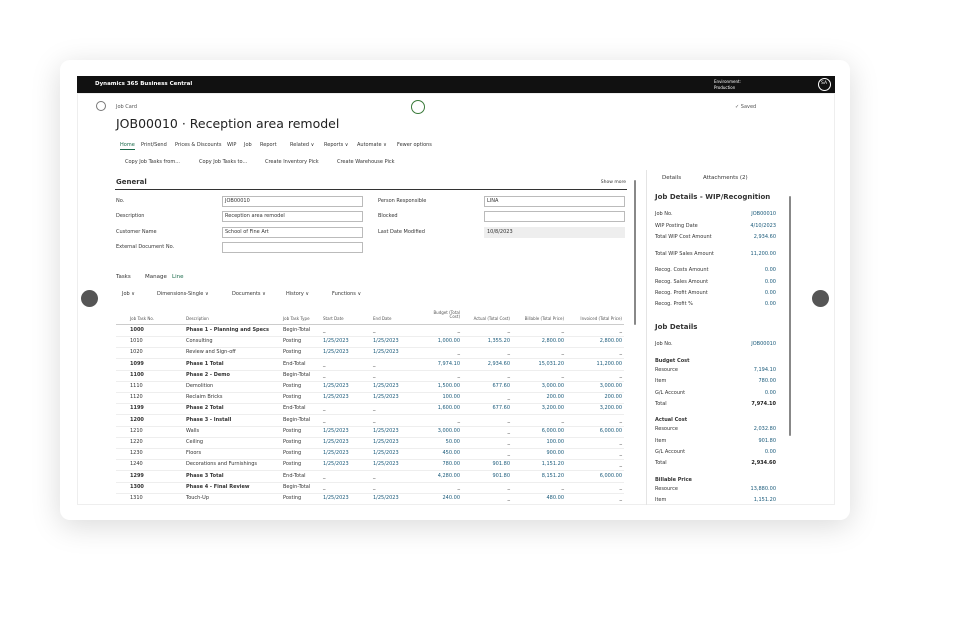 The width and height of the screenshot is (970, 641). Describe the element at coordinates (156, 277) in the screenshot. I see `tab: Manage` at that location.